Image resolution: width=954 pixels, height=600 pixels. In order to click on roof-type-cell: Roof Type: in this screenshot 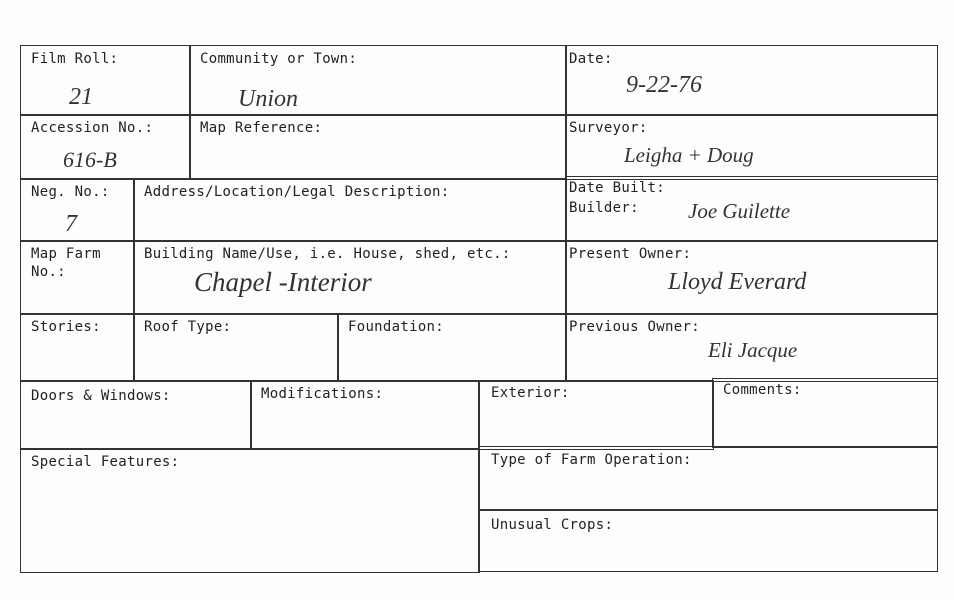, I will do `click(236, 347)`.